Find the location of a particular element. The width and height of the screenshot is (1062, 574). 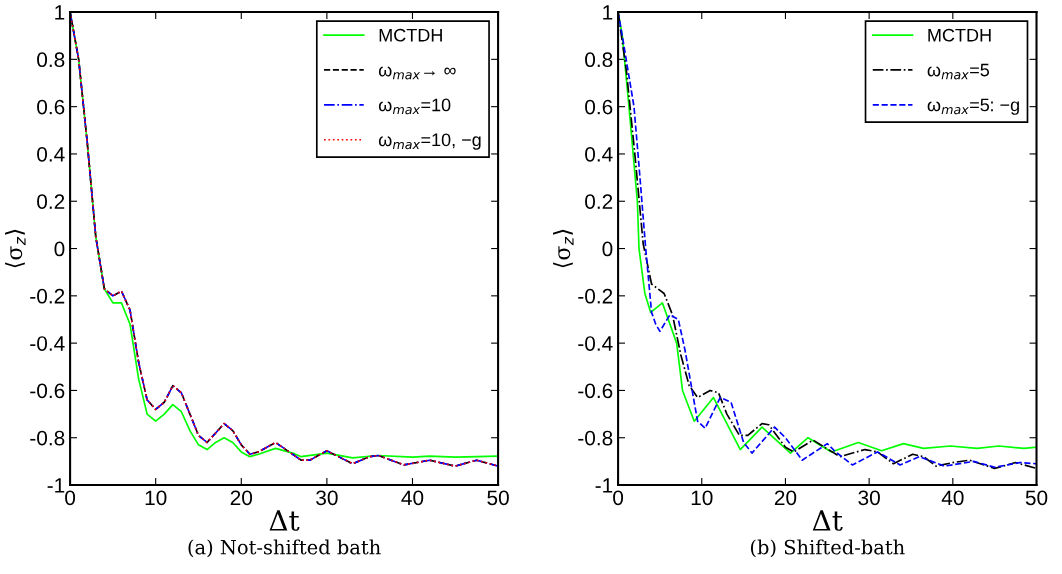

legend-label: ω$_{max}$=10 is located at coordinates (414, 106).